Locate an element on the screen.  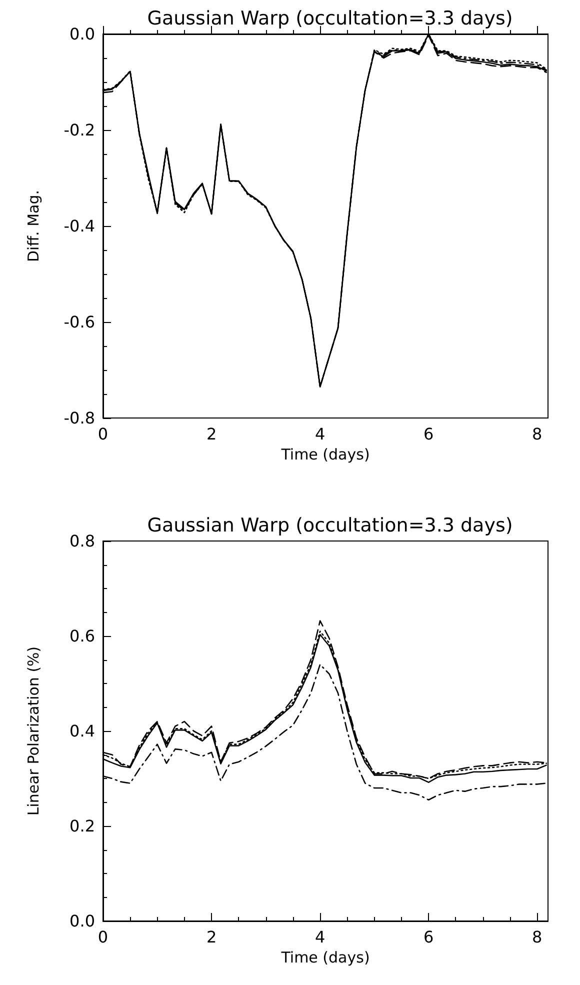
y-tick-label: 0.8 is located at coordinates (82, 541).